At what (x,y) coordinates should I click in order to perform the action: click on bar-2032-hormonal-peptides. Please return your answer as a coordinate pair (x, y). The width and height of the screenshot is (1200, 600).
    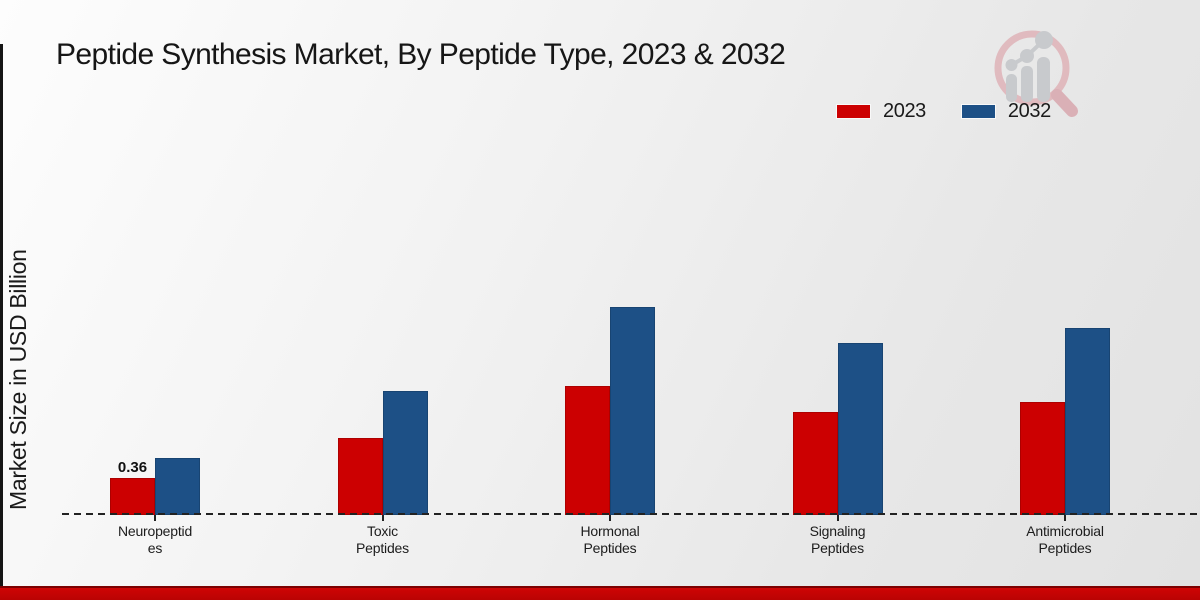
    Looking at the image, I should click on (632, 411).